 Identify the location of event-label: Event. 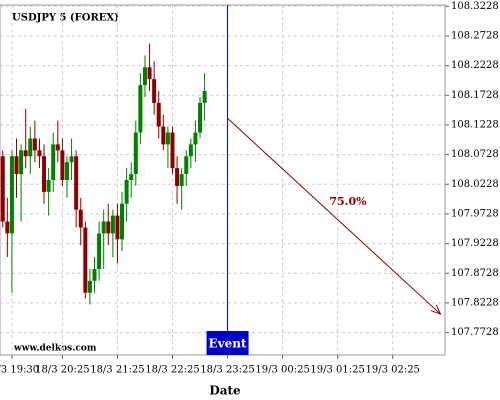
(228, 344).